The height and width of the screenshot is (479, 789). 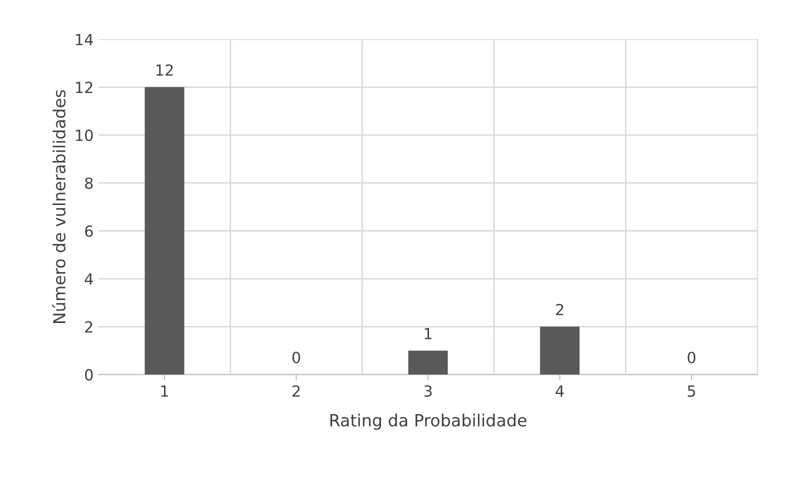 I want to click on y-tick-label: 10, so click(x=84, y=136).